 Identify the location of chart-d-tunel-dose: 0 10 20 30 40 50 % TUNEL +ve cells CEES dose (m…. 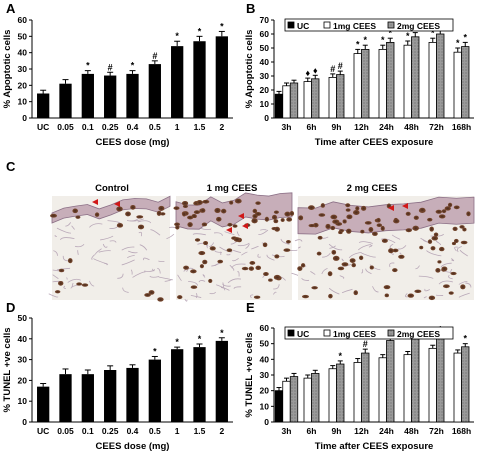
(117, 382).